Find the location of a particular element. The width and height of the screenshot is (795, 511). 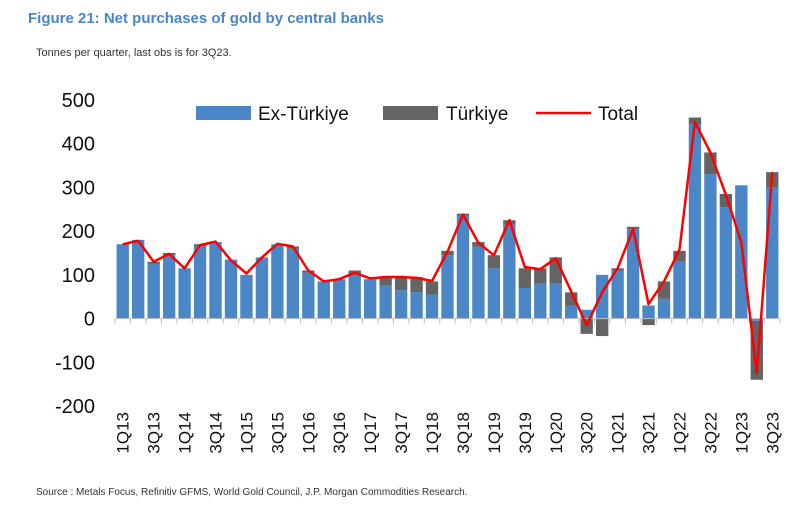

x-tick-label: 1Q20 is located at coordinates (556, 433).